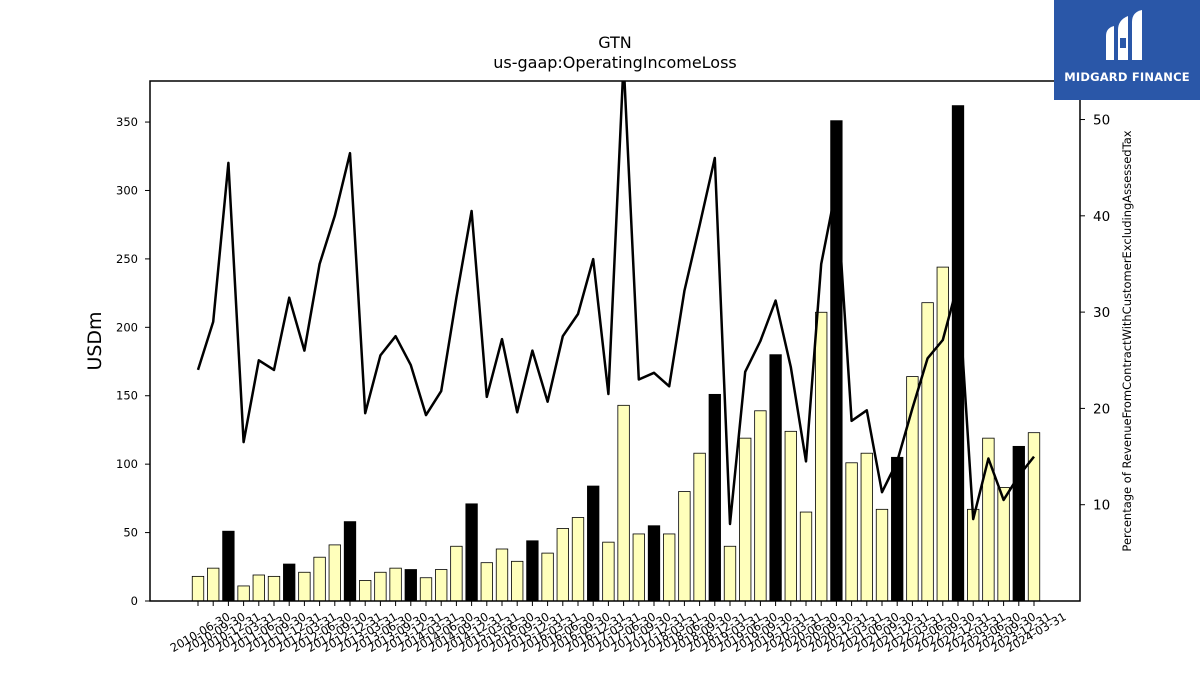 This screenshot has width=1200, height=675. Describe the element at coordinates (615, 42) in the screenshot. I see `chart-title: GTN` at that location.